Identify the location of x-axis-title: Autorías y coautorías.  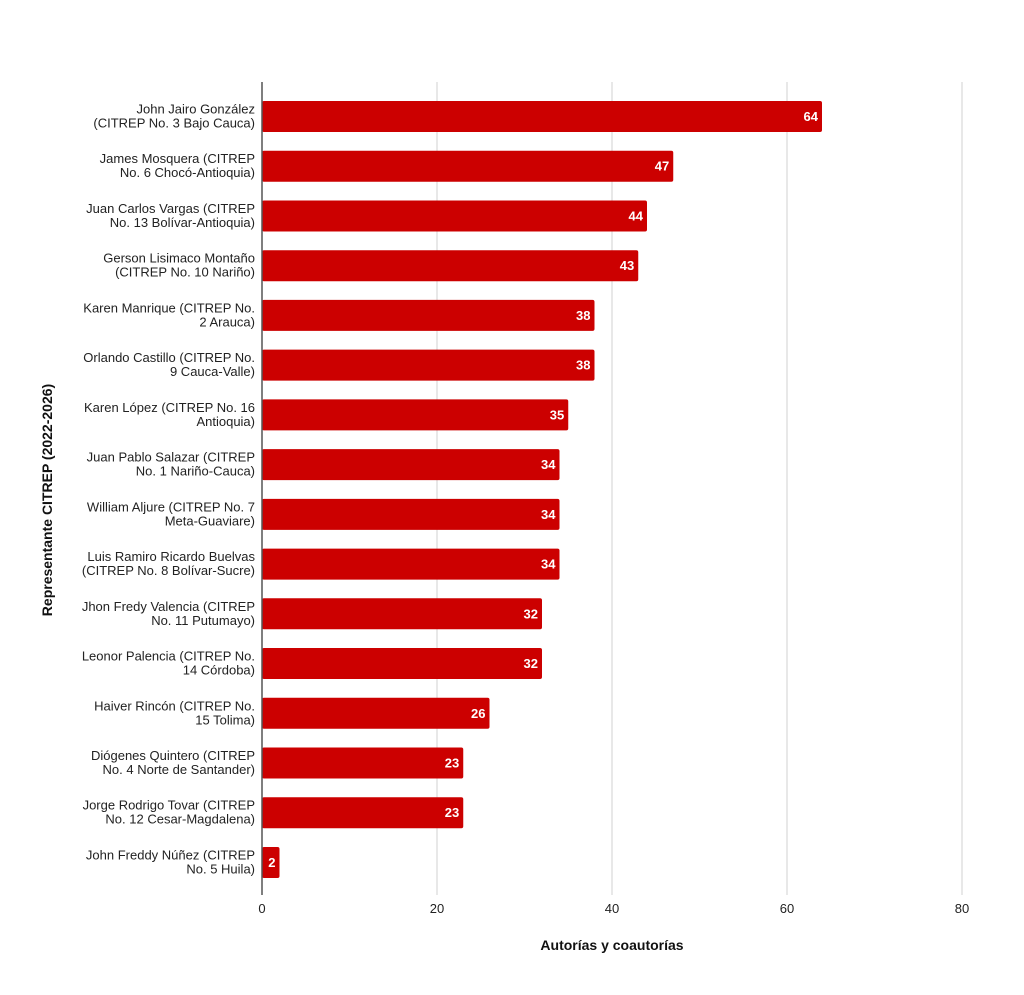
(611, 945).